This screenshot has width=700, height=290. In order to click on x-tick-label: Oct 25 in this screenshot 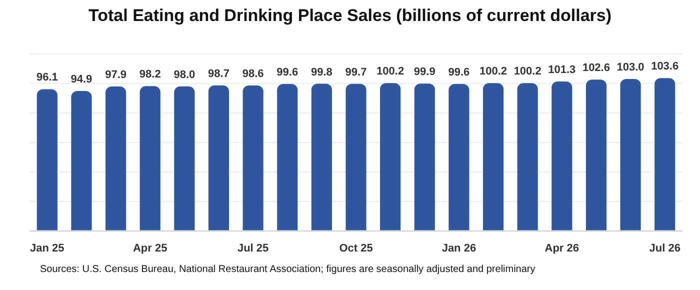, I will do `click(356, 248)`.